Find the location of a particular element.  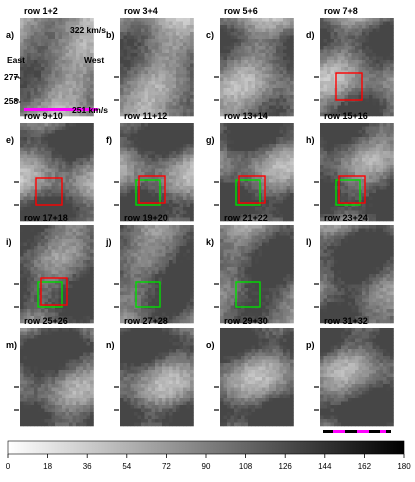

panel: row 5+6 c) is located at coordinates (250, 61).